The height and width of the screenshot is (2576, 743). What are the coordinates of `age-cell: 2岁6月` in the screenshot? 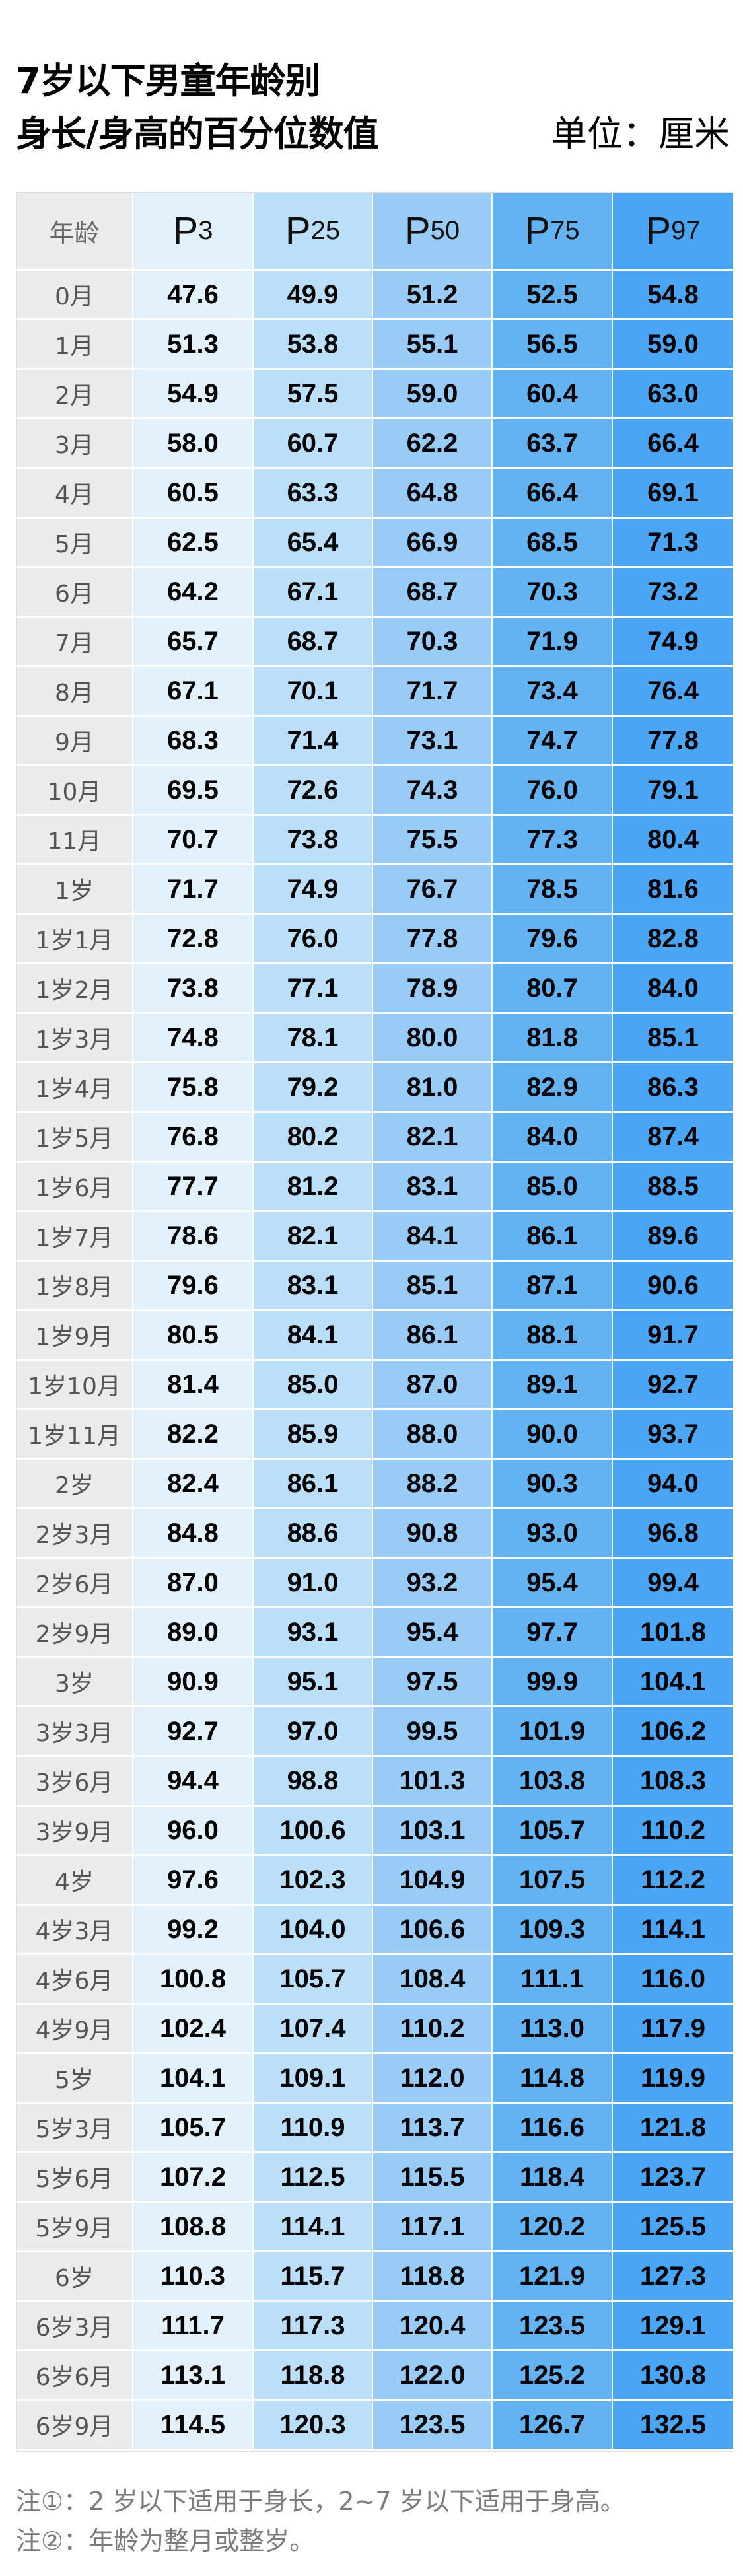 It's located at (74, 1583).